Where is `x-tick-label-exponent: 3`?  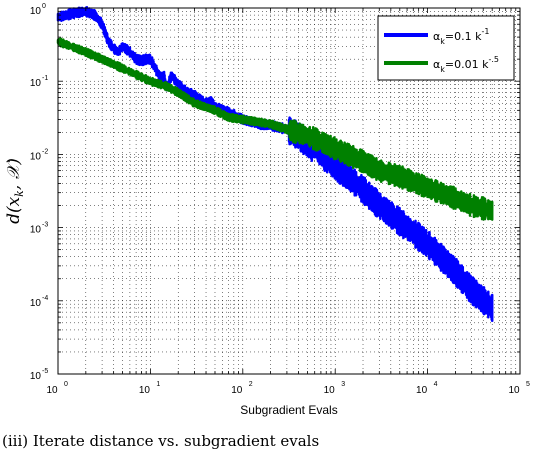
x-tick-label-exponent: 3 is located at coordinates (343, 384).